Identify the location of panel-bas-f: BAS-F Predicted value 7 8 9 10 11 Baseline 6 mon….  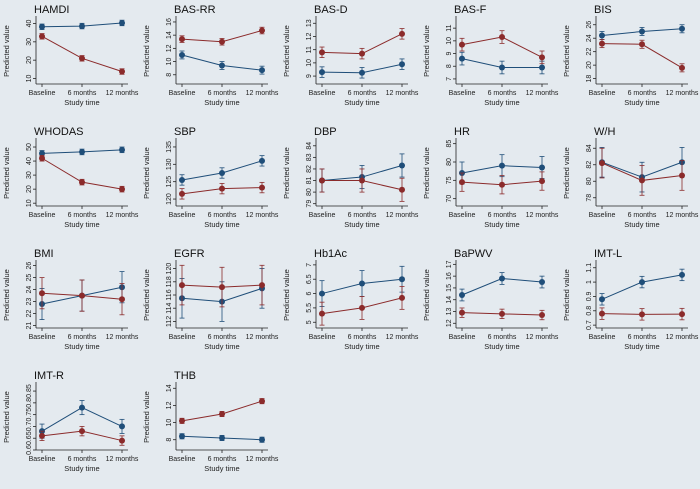
(490, 55).